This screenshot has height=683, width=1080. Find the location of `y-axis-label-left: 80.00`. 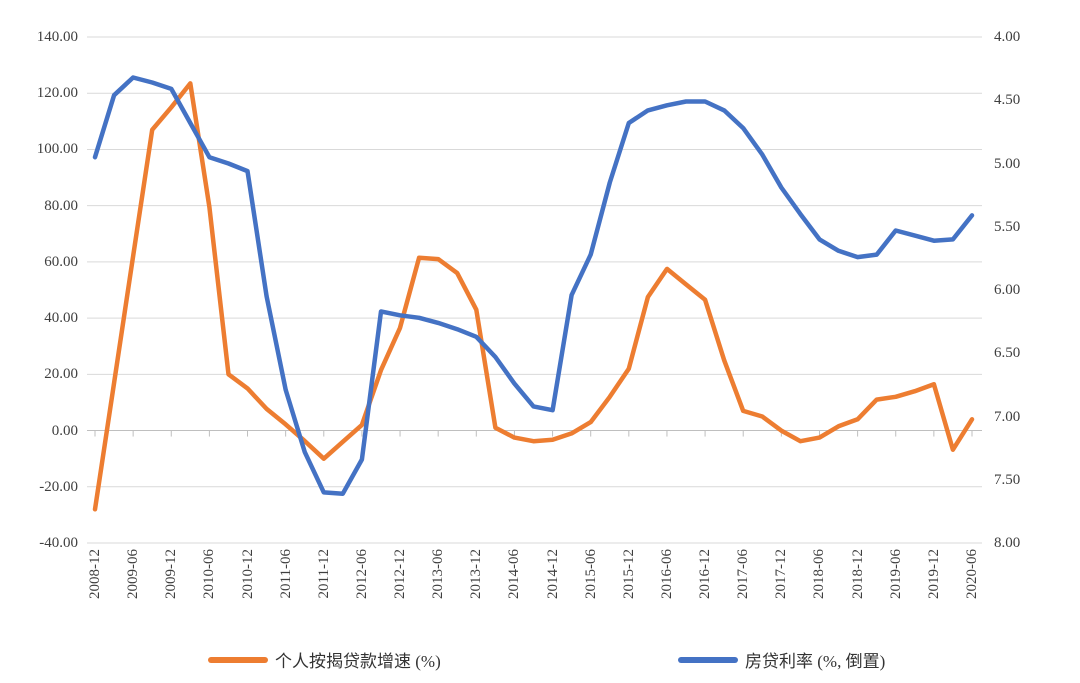

y-axis-label-left: 80.00 is located at coordinates (61, 205).